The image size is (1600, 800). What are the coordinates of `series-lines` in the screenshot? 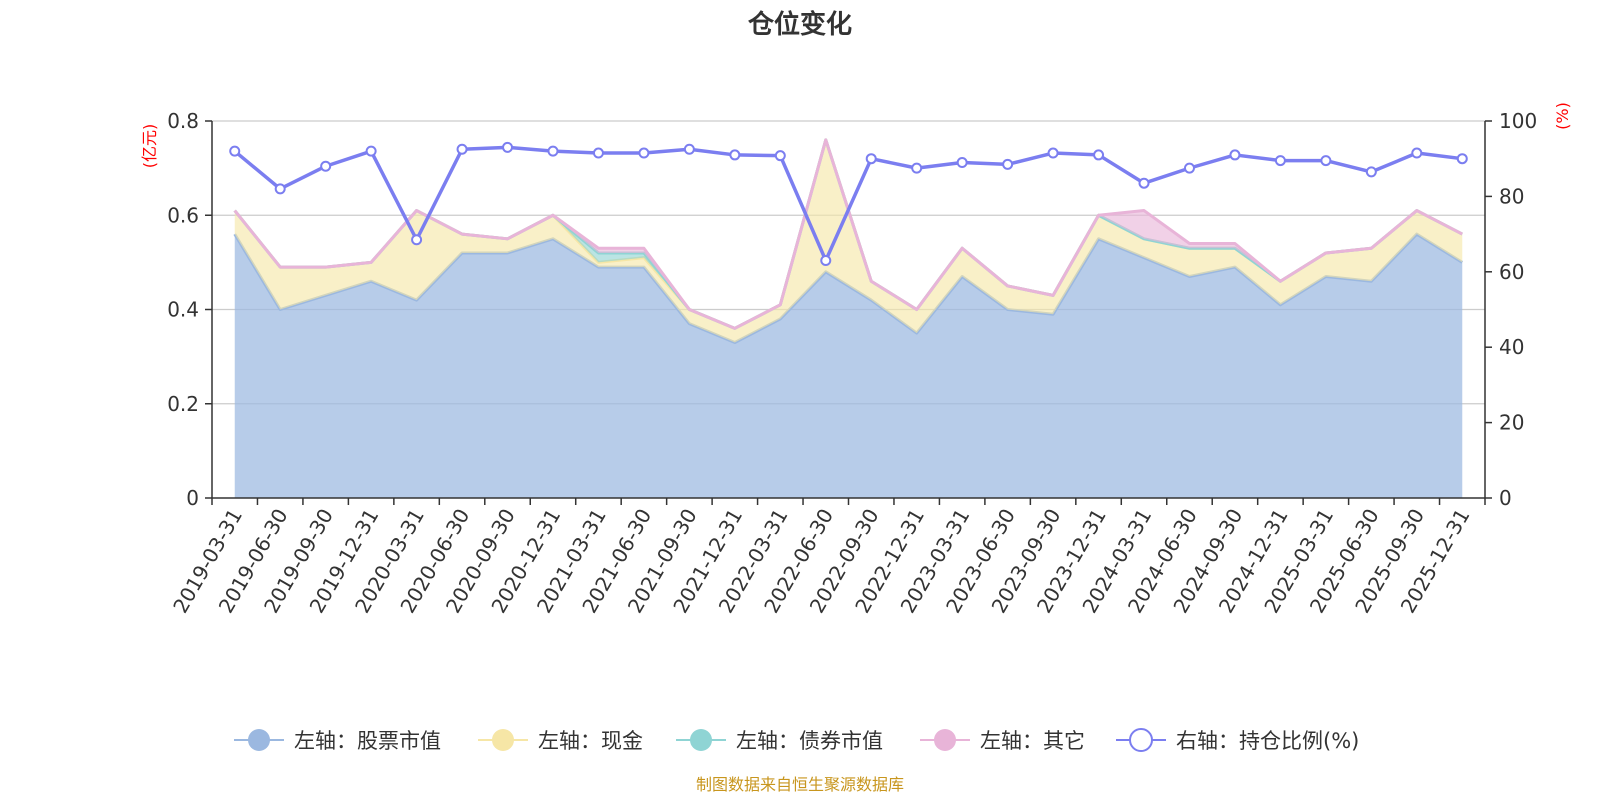 It's located at (848, 203).